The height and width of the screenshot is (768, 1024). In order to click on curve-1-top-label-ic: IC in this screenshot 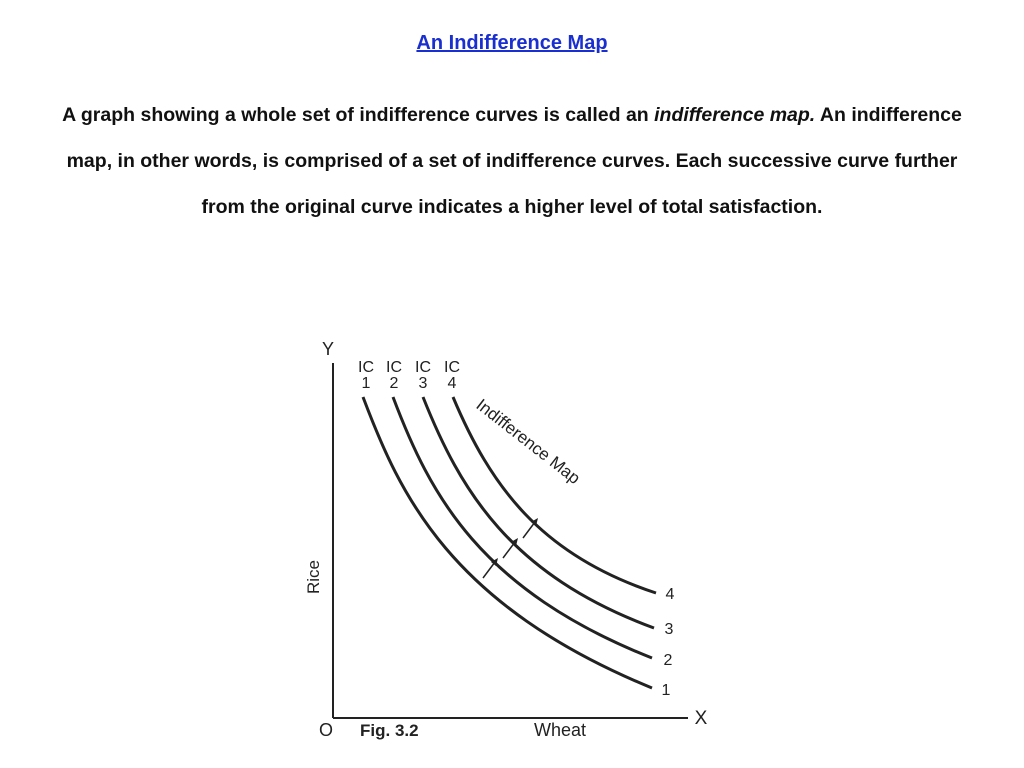, I will do `click(366, 367)`.